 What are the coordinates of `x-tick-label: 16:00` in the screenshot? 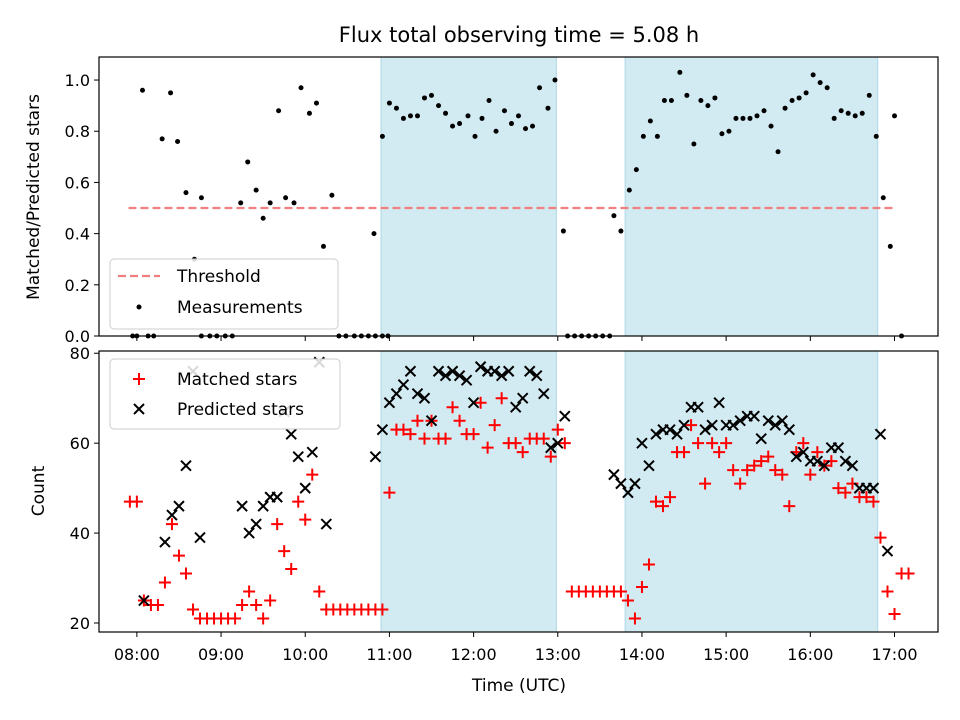 It's located at (810, 654).